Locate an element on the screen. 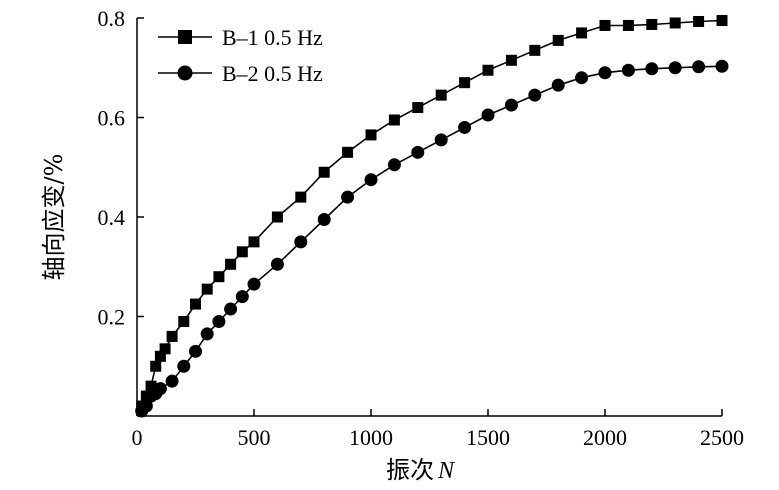  x-axis-title-variable: N is located at coordinates (446, 471).